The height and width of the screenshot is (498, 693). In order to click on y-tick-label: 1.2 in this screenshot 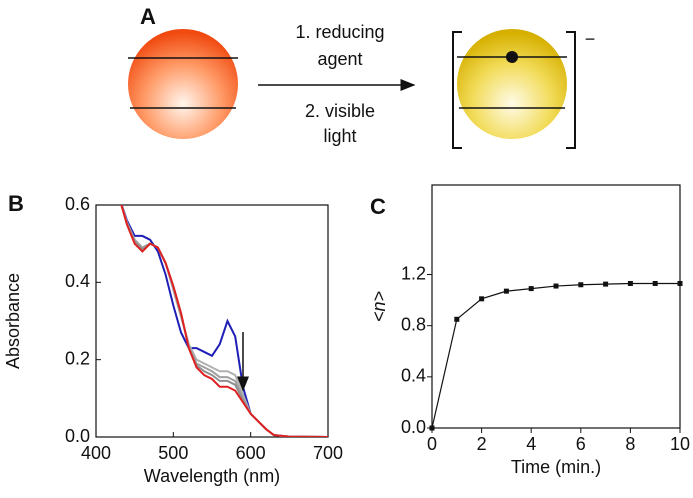, I will do `click(413, 273)`.